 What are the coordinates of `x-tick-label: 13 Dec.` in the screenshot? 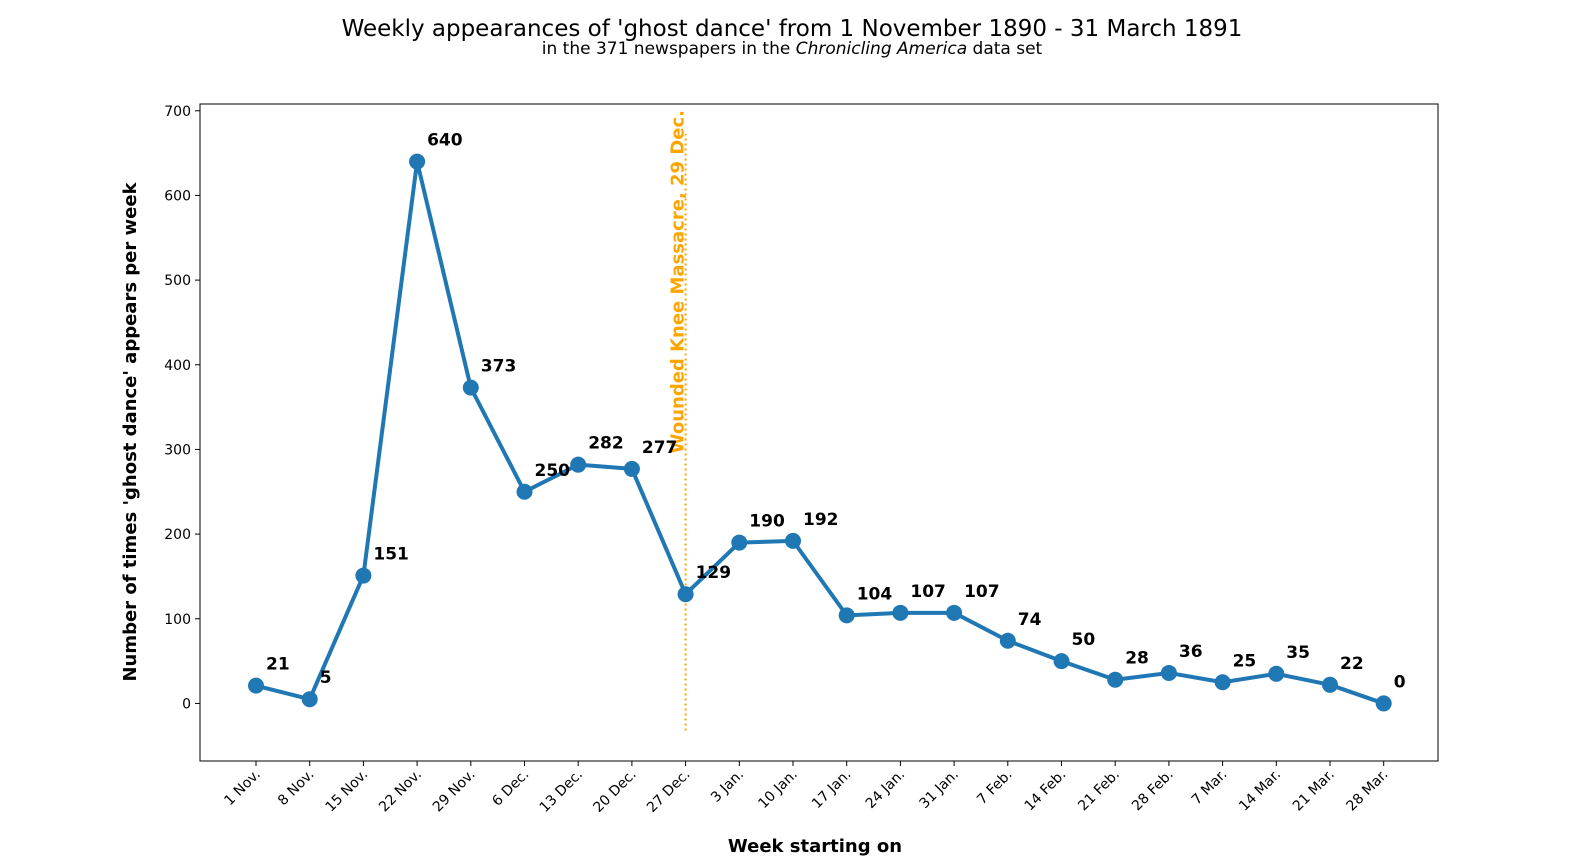 It's located at (561, 791).